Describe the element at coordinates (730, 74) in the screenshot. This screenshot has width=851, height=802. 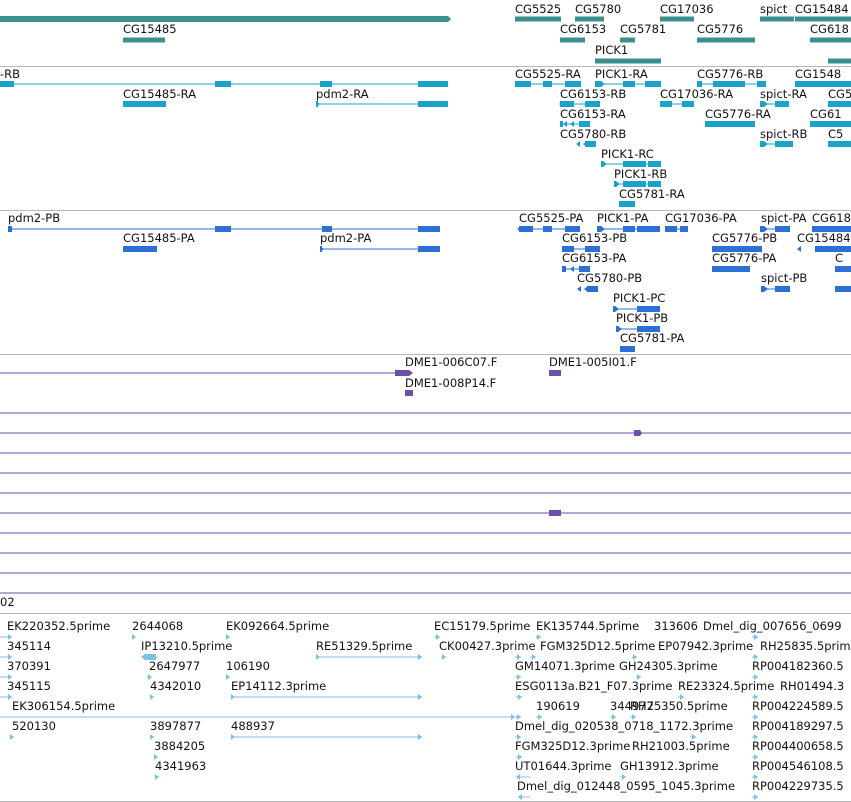
I see `transcripts-feature-label: CG5776-RB` at that location.